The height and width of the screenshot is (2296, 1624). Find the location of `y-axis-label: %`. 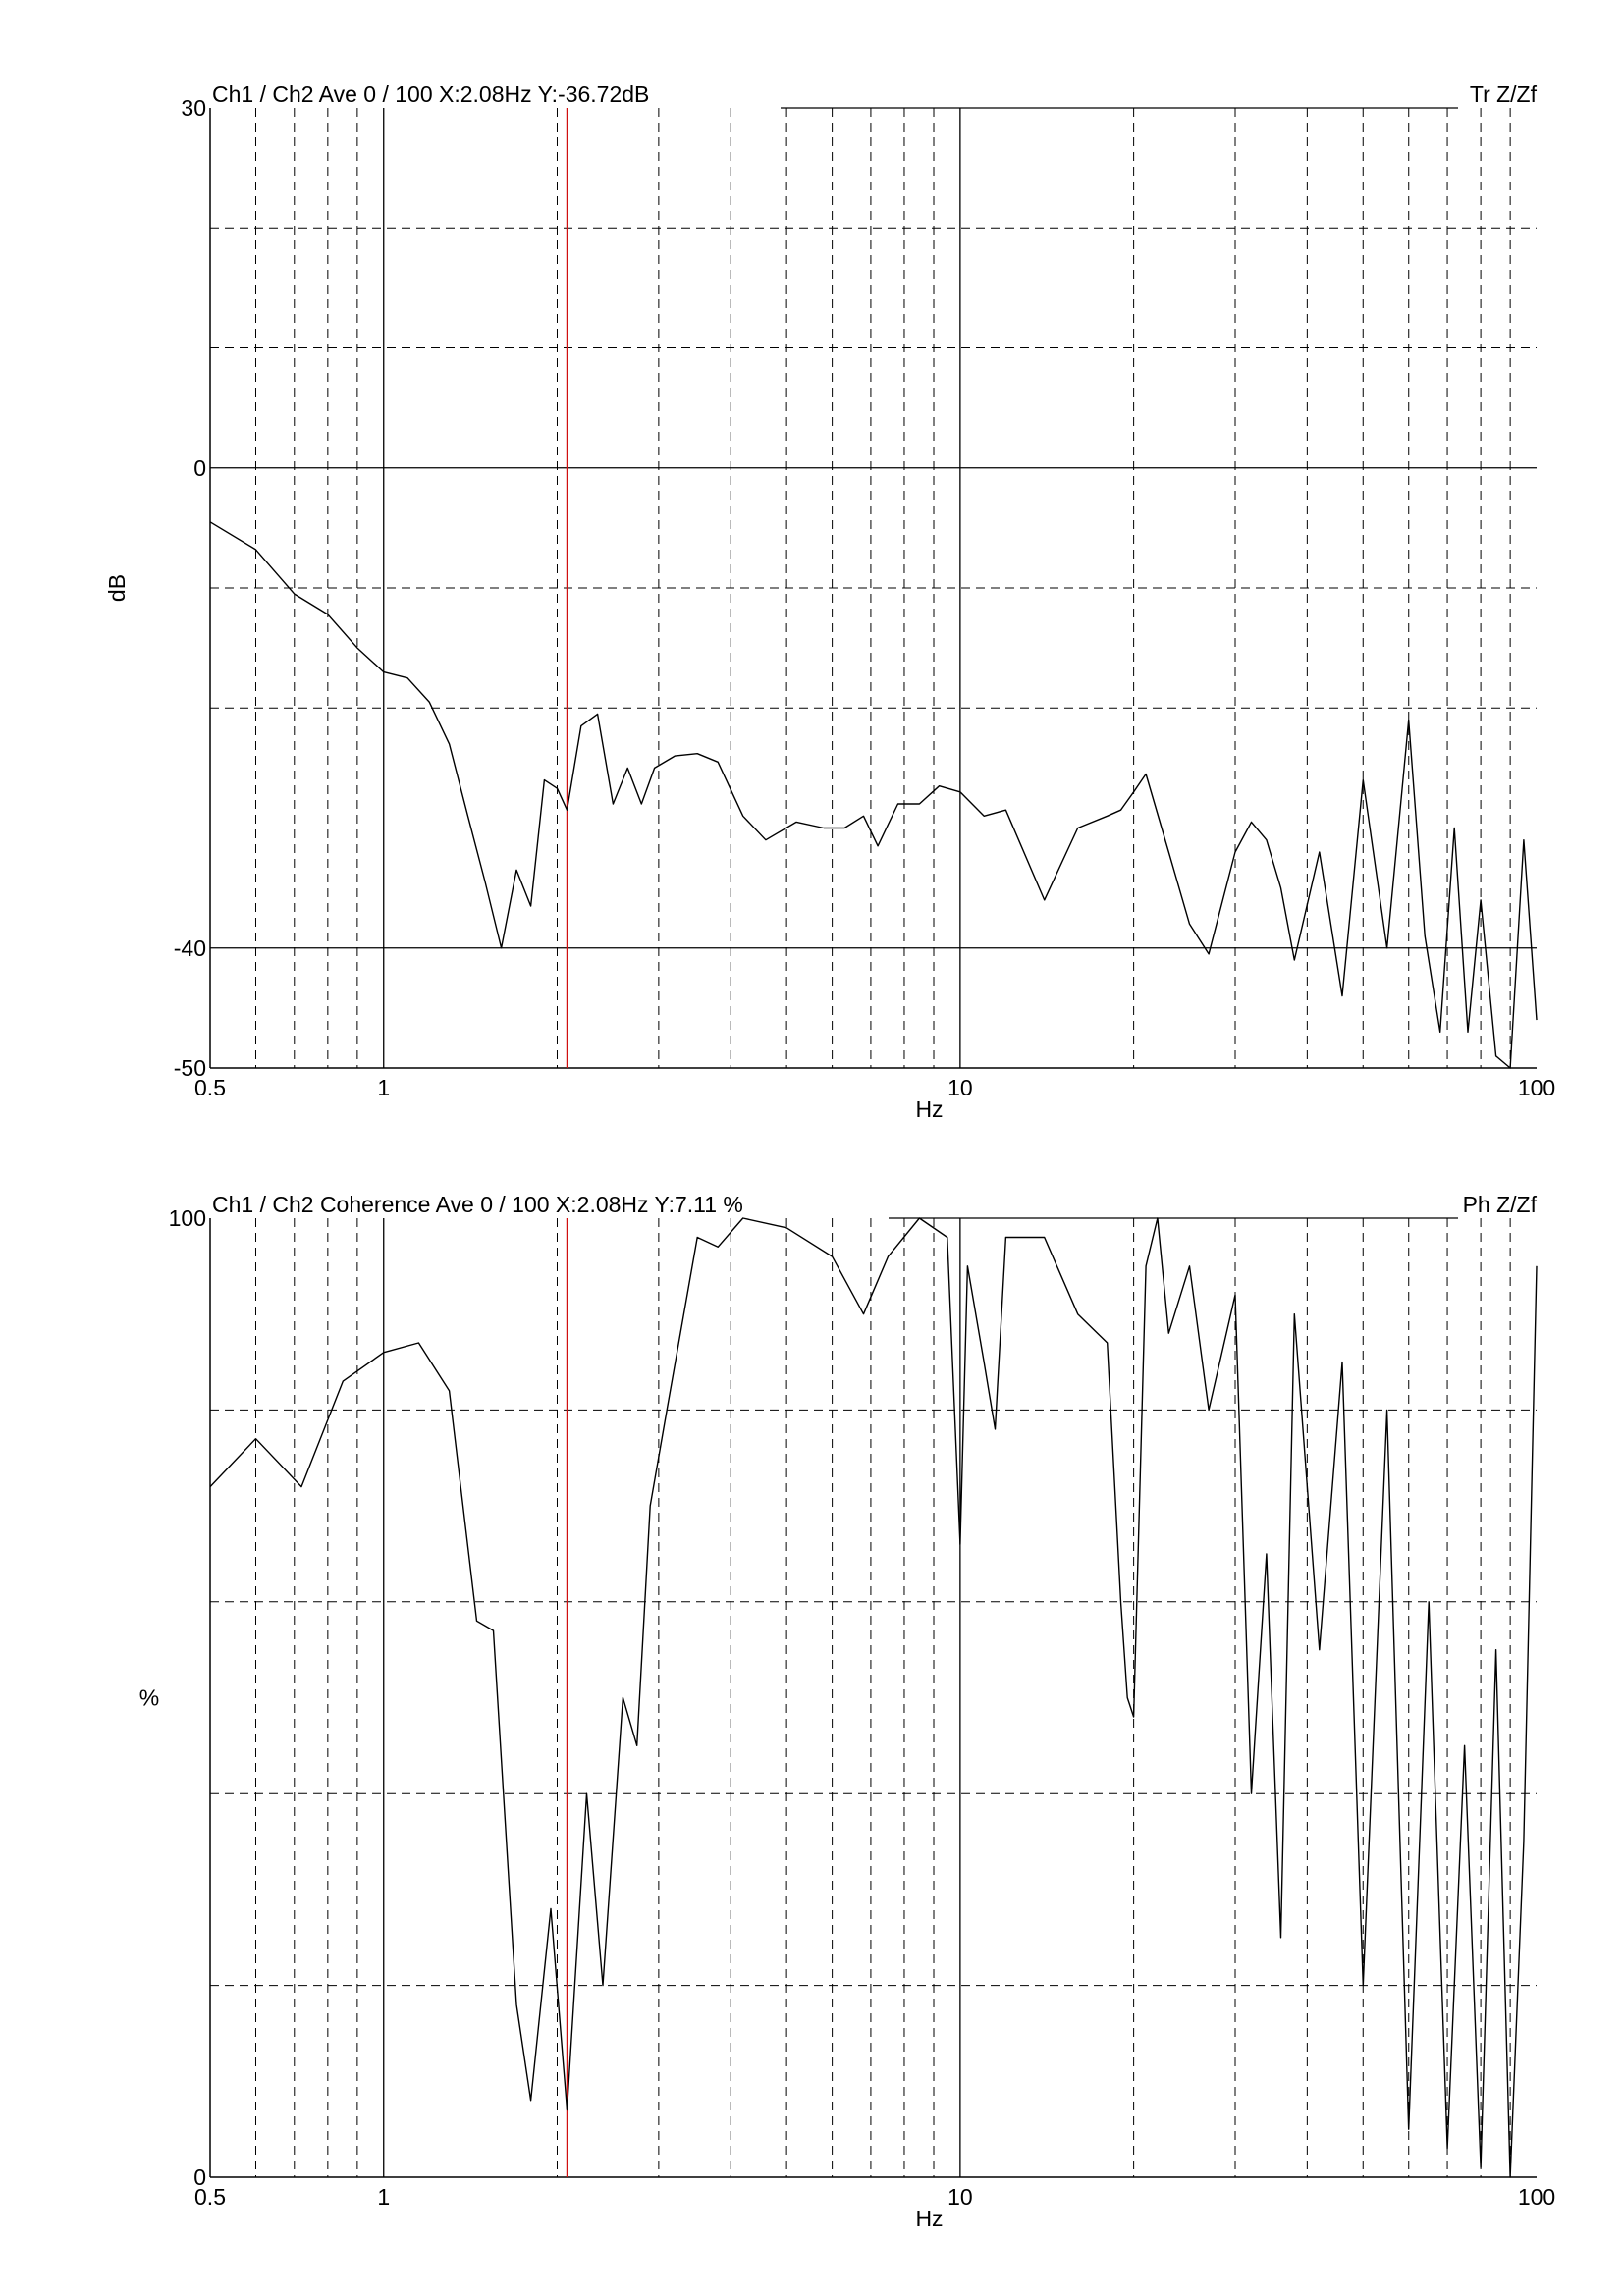

y-axis-label: % is located at coordinates (149, 1698).